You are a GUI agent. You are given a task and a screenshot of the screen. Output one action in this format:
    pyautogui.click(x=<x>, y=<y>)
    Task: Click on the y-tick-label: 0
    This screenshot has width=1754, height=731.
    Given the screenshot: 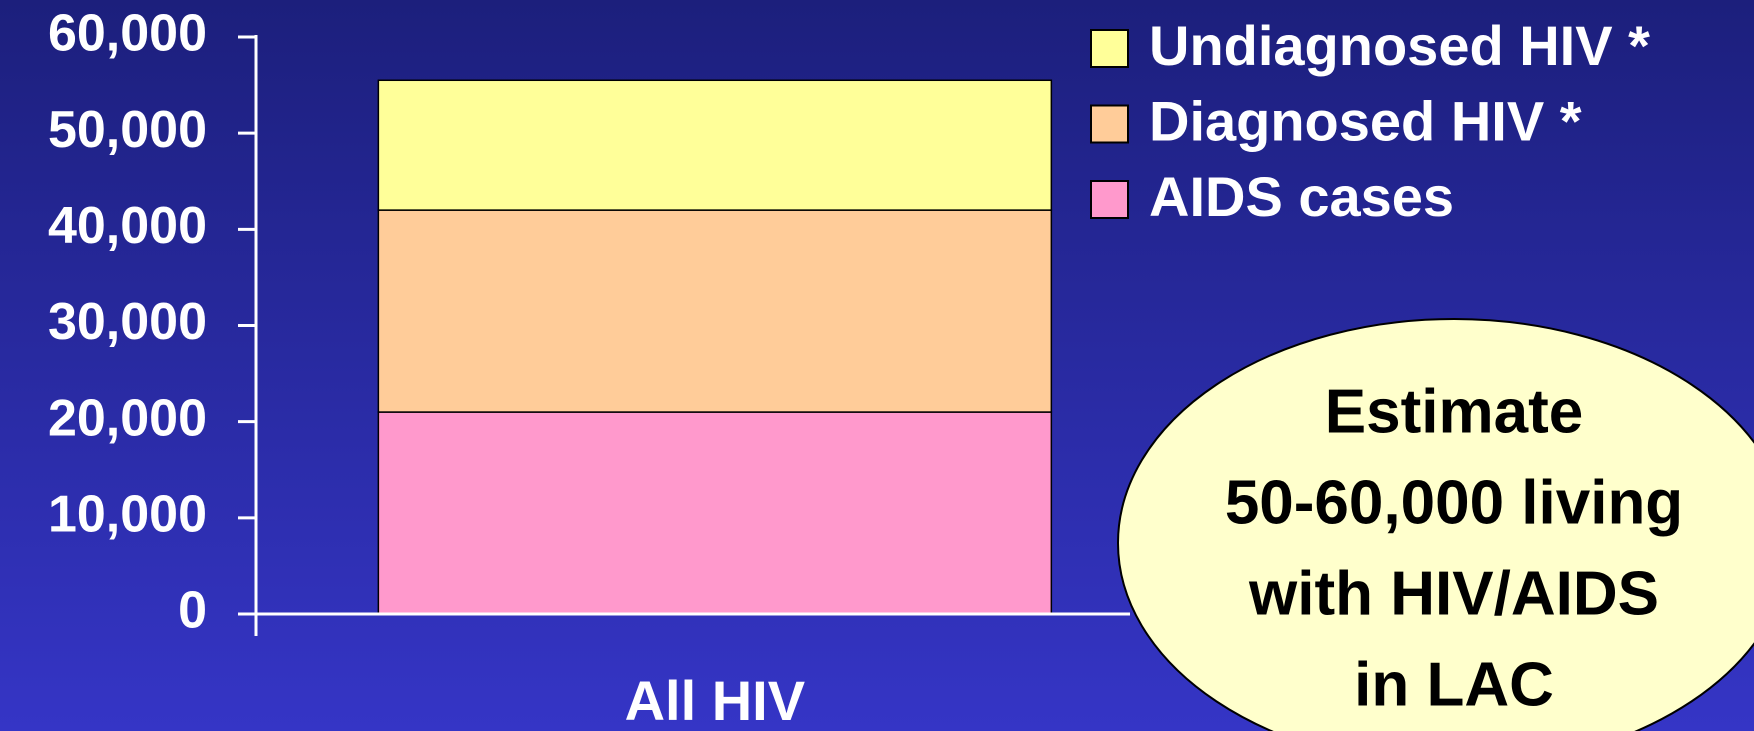 What is the action you would take?
    pyautogui.click(x=192, y=611)
    